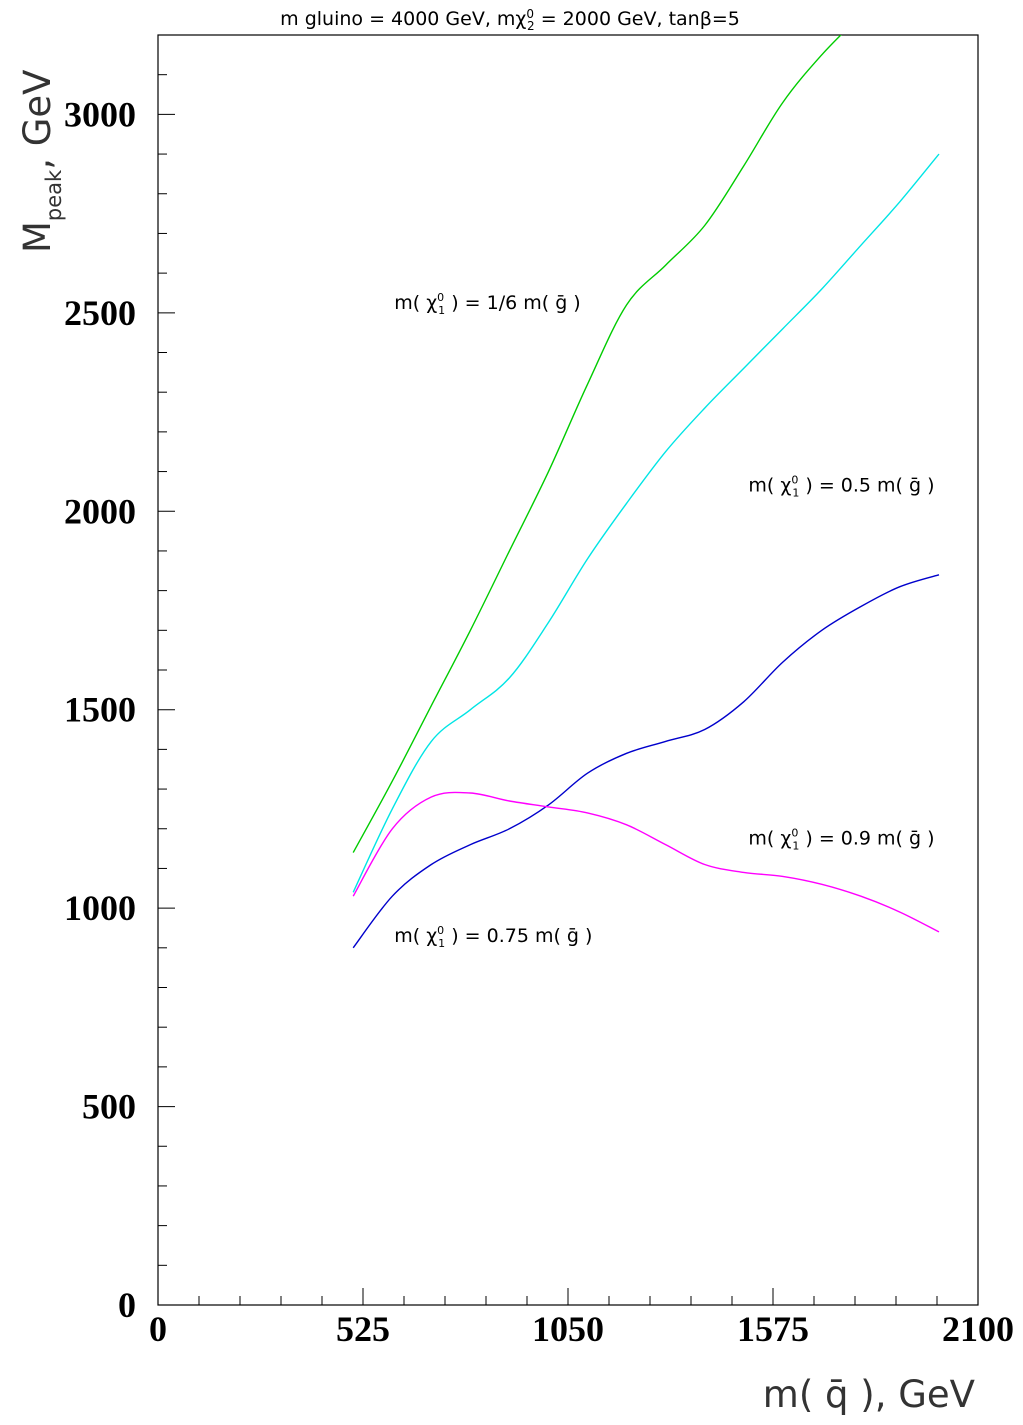 Image resolution: width=1023 pixels, height=1425 pixels. What do you see at coordinates (127, 1305) in the screenshot?
I see `y-tick-label: 0` at bounding box center [127, 1305].